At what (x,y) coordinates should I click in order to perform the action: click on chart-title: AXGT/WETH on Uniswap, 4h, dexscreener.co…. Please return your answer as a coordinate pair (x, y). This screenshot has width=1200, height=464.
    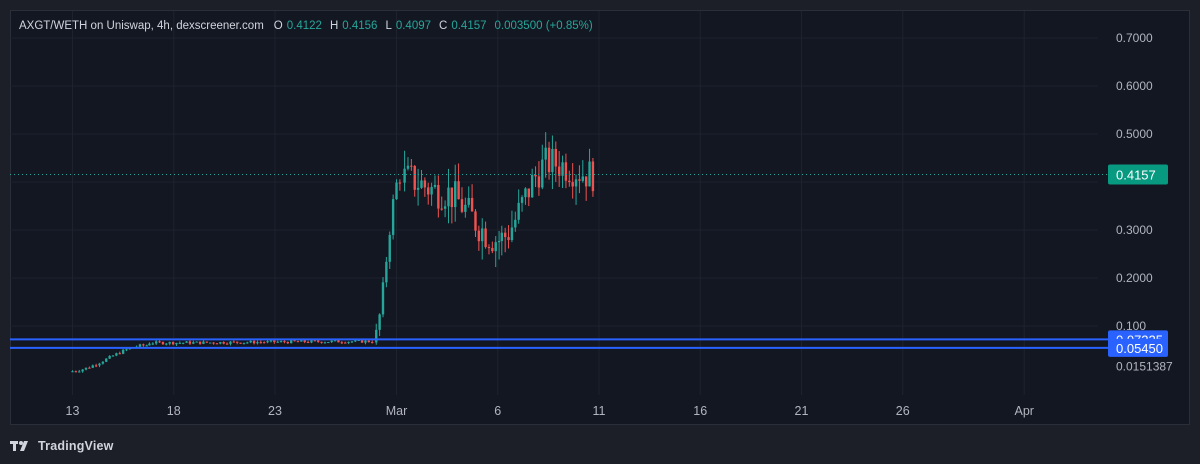
    Looking at the image, I should click on (141, 26).